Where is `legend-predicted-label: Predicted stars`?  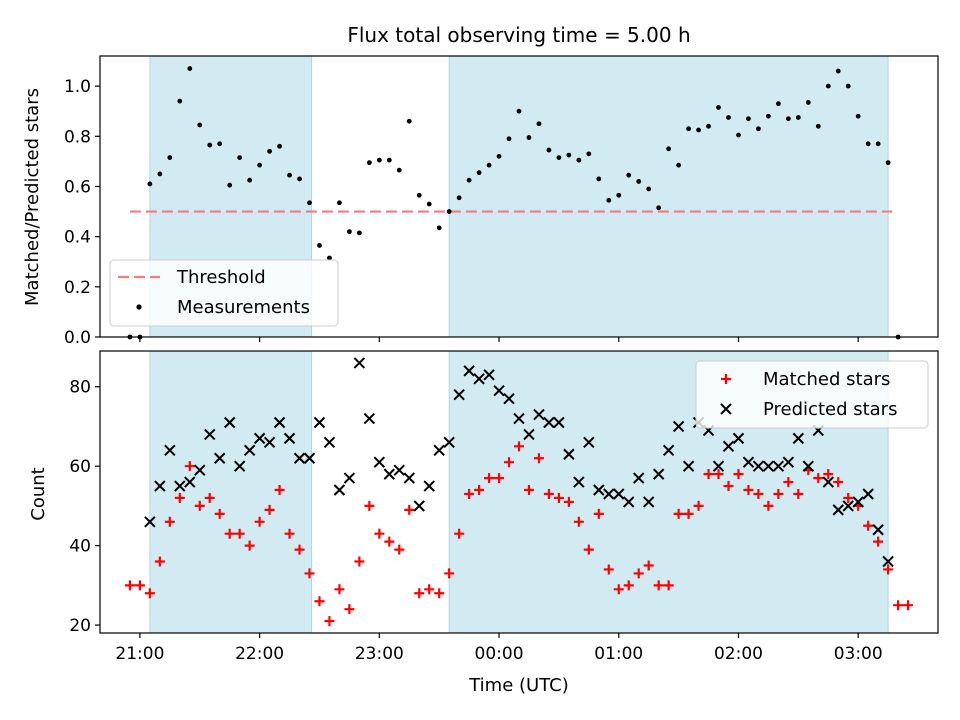
legend-predicted-label: Predicted stars is located at coordinates (830, 409).